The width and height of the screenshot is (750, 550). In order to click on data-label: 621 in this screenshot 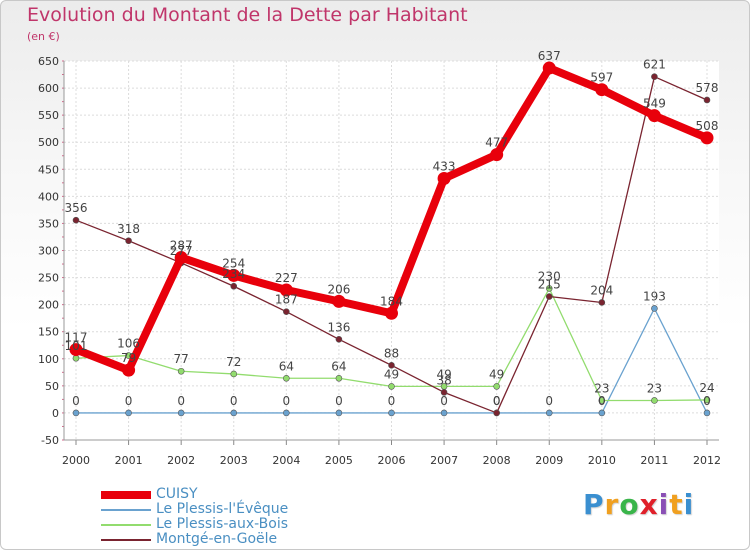, I will do `click(654, 65)`.